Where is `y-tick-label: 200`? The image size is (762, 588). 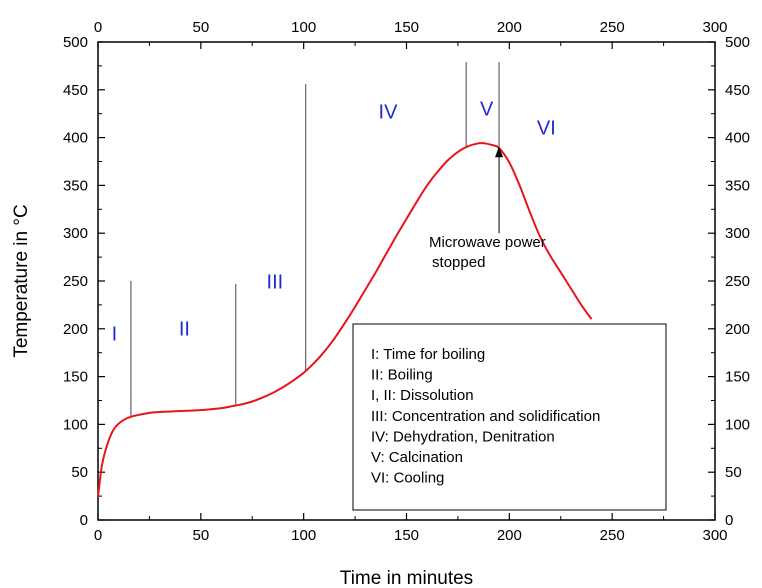
y-tick-label: 200 is located at coordinates (75, 329).